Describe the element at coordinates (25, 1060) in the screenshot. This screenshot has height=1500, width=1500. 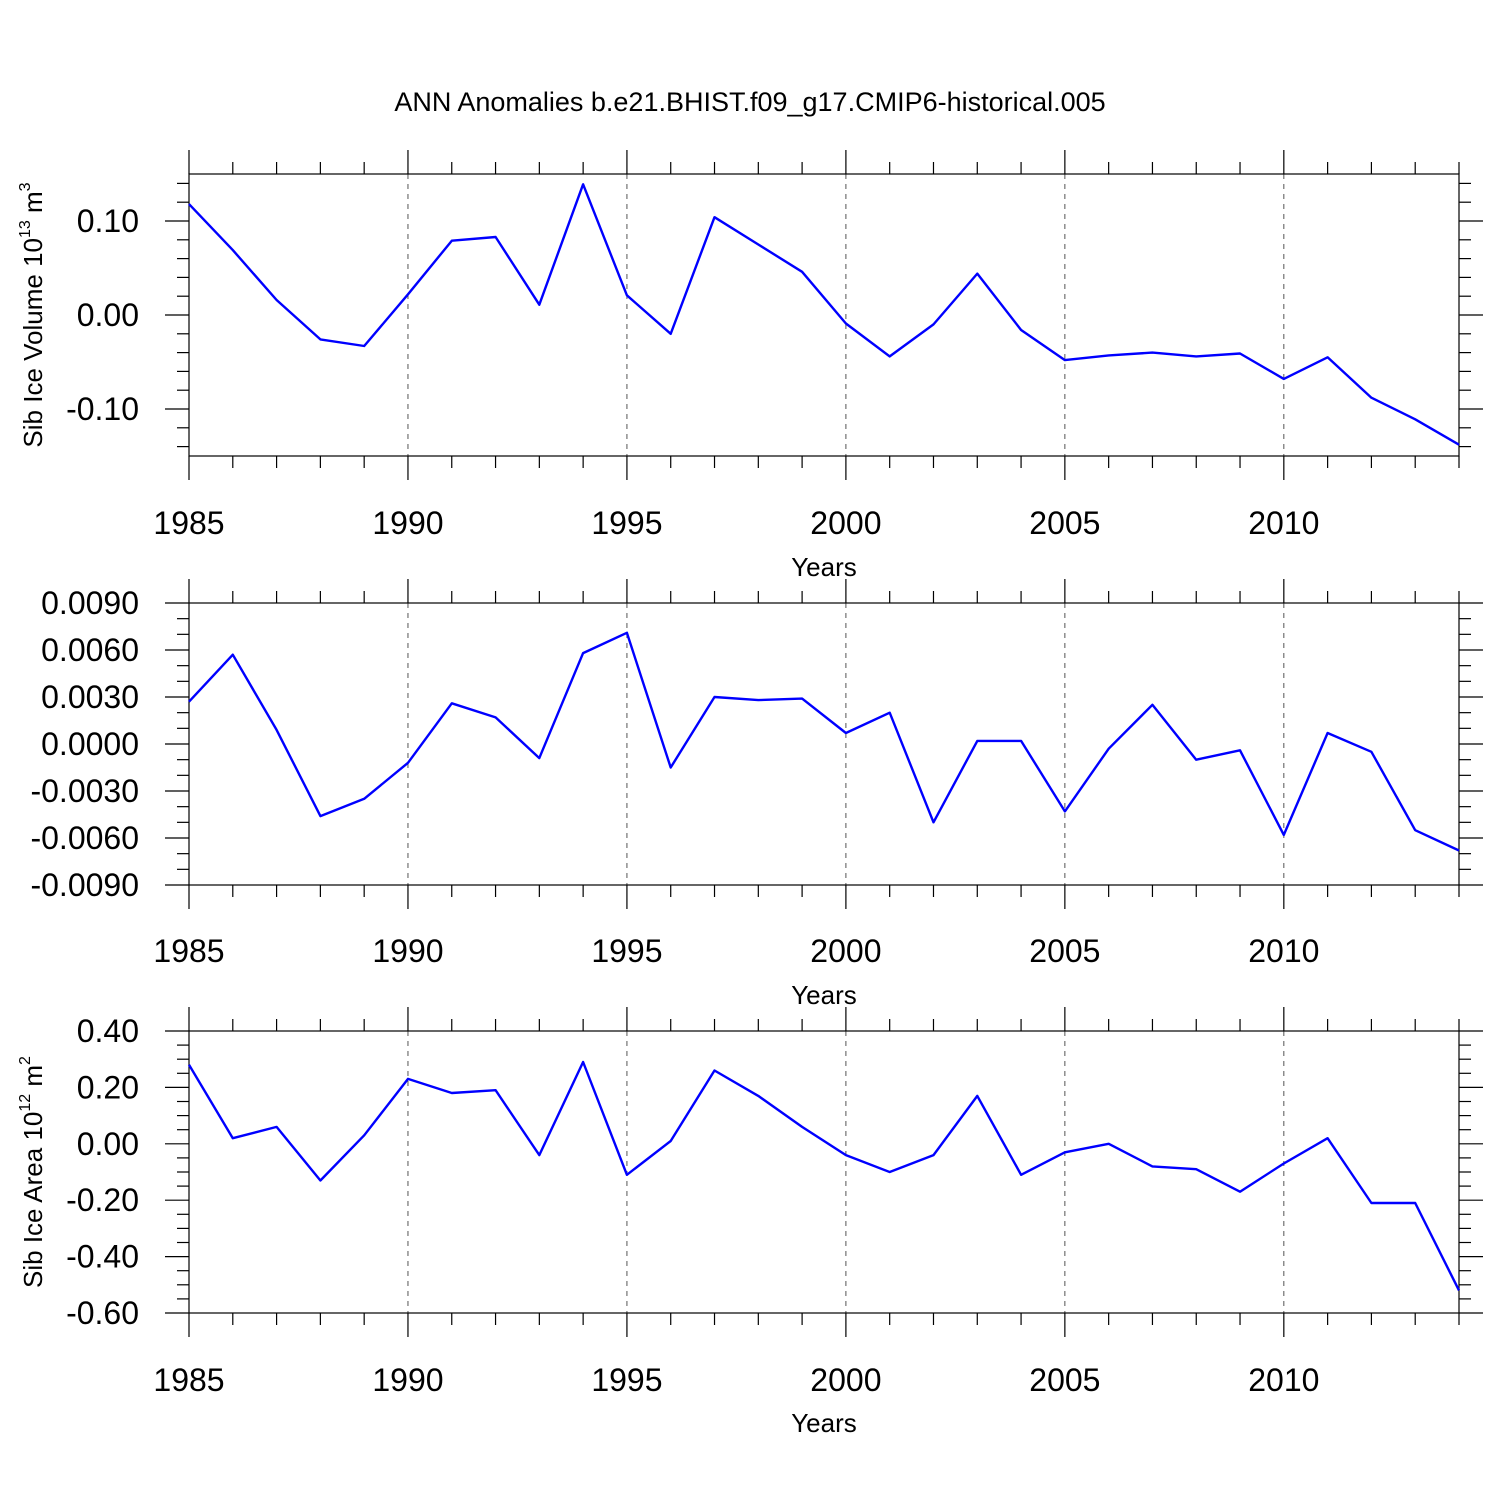
I see `y-axis-title-superscript: 2` at that location.